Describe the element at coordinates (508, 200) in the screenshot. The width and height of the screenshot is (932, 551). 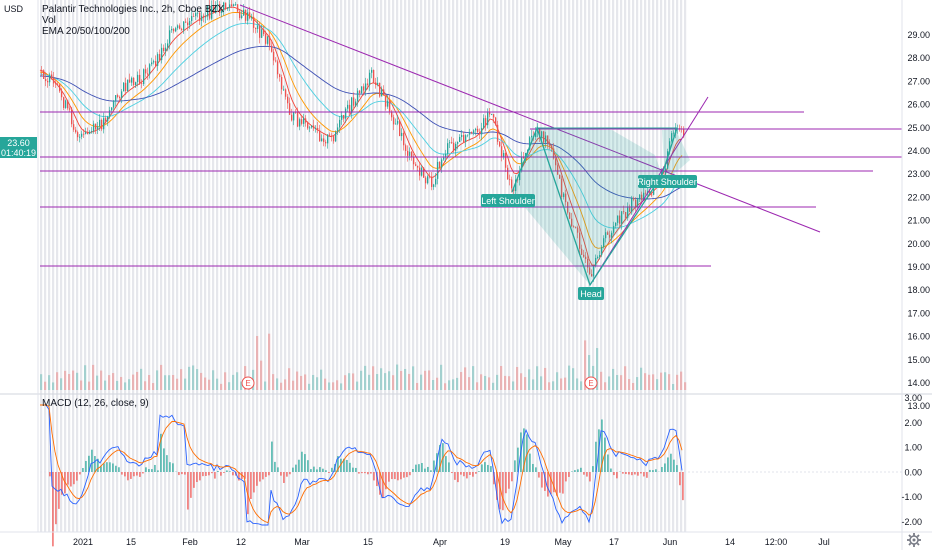
I see `left-shoulder-tag: Left Shoulder` at that location.